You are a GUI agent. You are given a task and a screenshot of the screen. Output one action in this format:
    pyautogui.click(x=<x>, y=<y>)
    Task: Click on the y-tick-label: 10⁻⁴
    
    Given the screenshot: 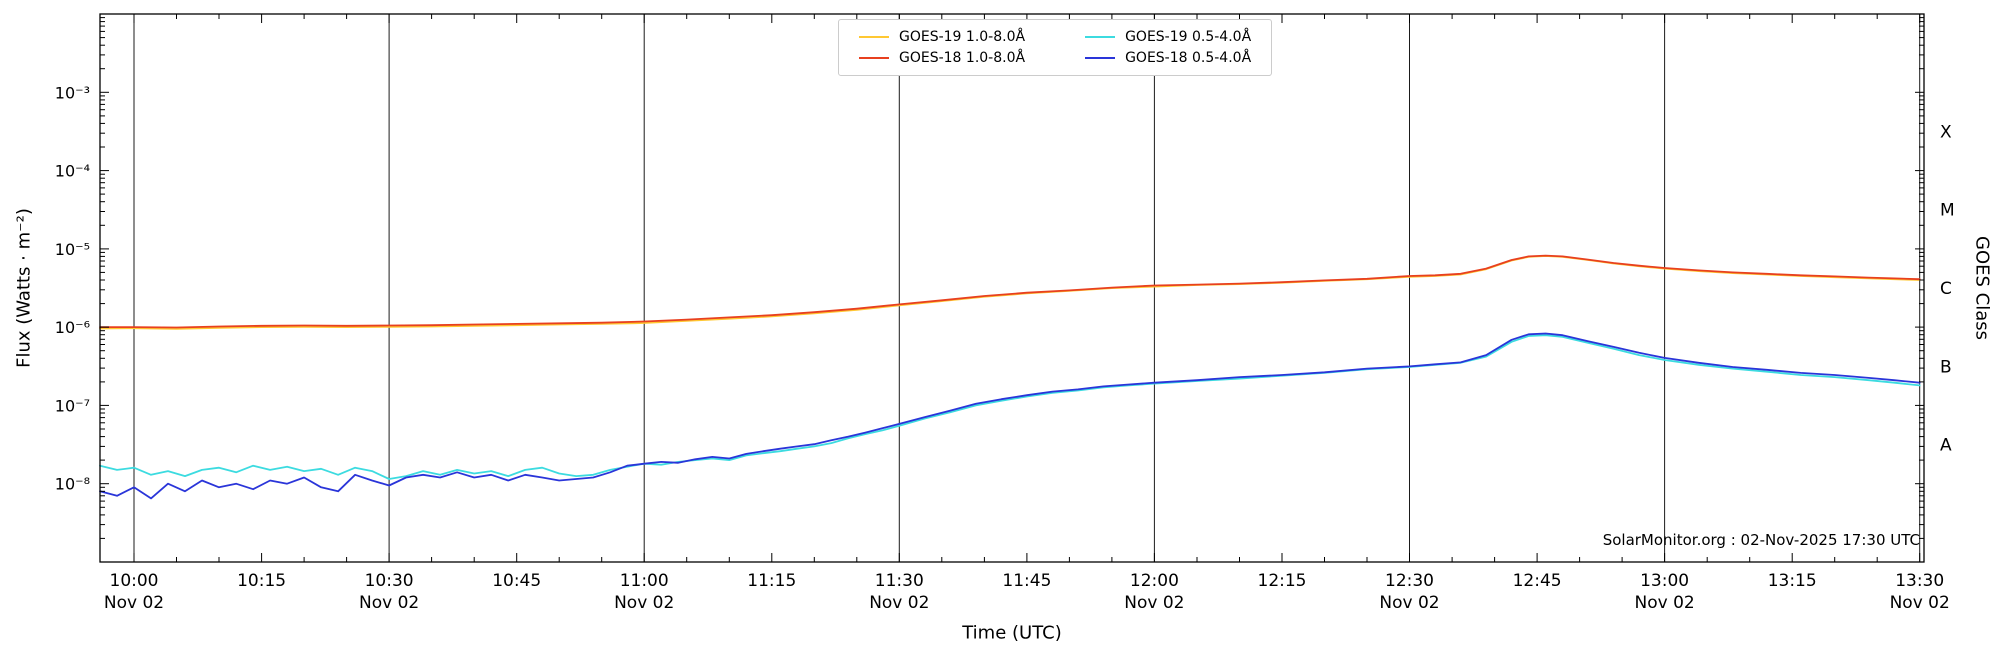 What is the action you would take?
    pyautogui.click(x=72, y=171)
    